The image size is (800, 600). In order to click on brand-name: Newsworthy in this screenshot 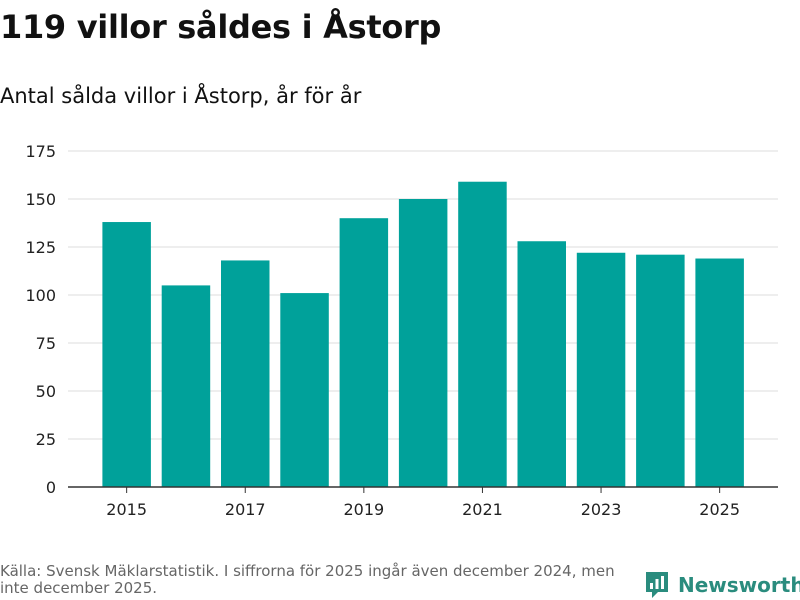, I will do `click(739, 585)`.